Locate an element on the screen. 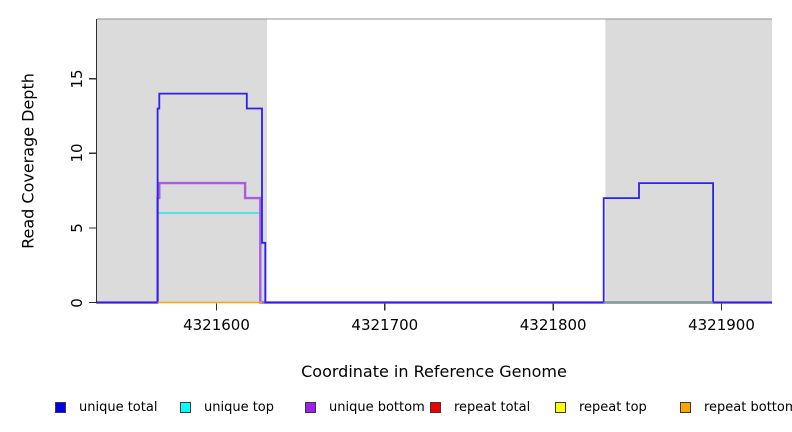 The width and height of the screenshot is (792, 432). x-tick-label: 4321700 is located at coordinates (385, 325).